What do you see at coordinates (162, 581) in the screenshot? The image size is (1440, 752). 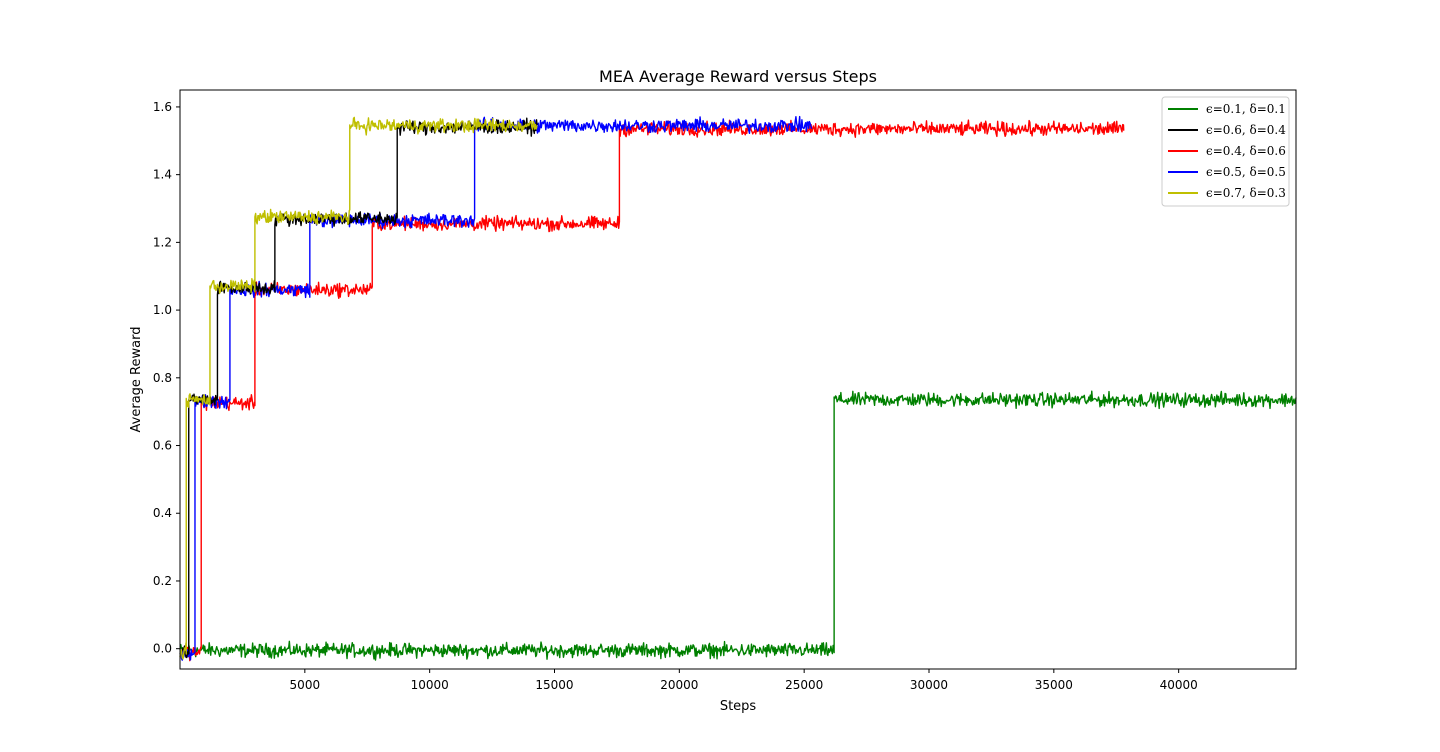 I see `y-tick-label: 0.2` at bounding box center [162, 581].